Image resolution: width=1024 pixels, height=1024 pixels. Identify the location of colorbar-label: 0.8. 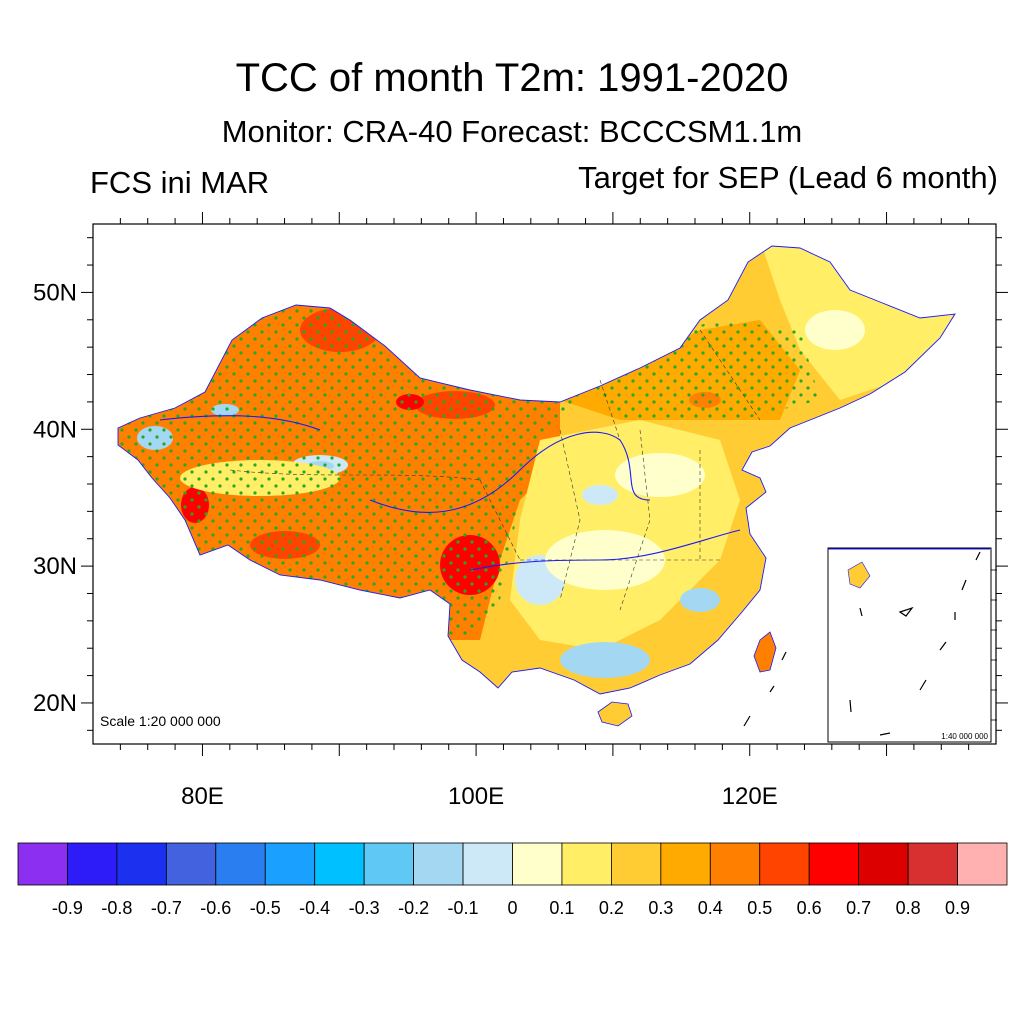
(908, 908).